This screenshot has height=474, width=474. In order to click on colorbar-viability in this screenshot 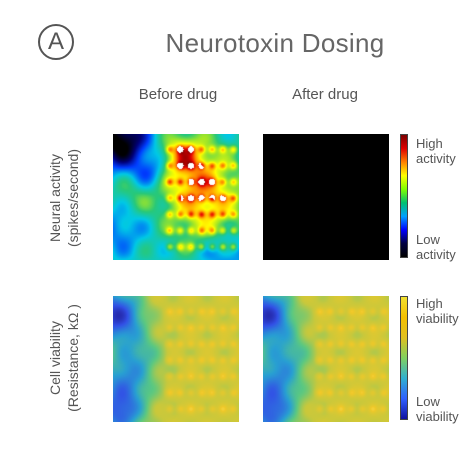, I will do `click(404, 358)`.